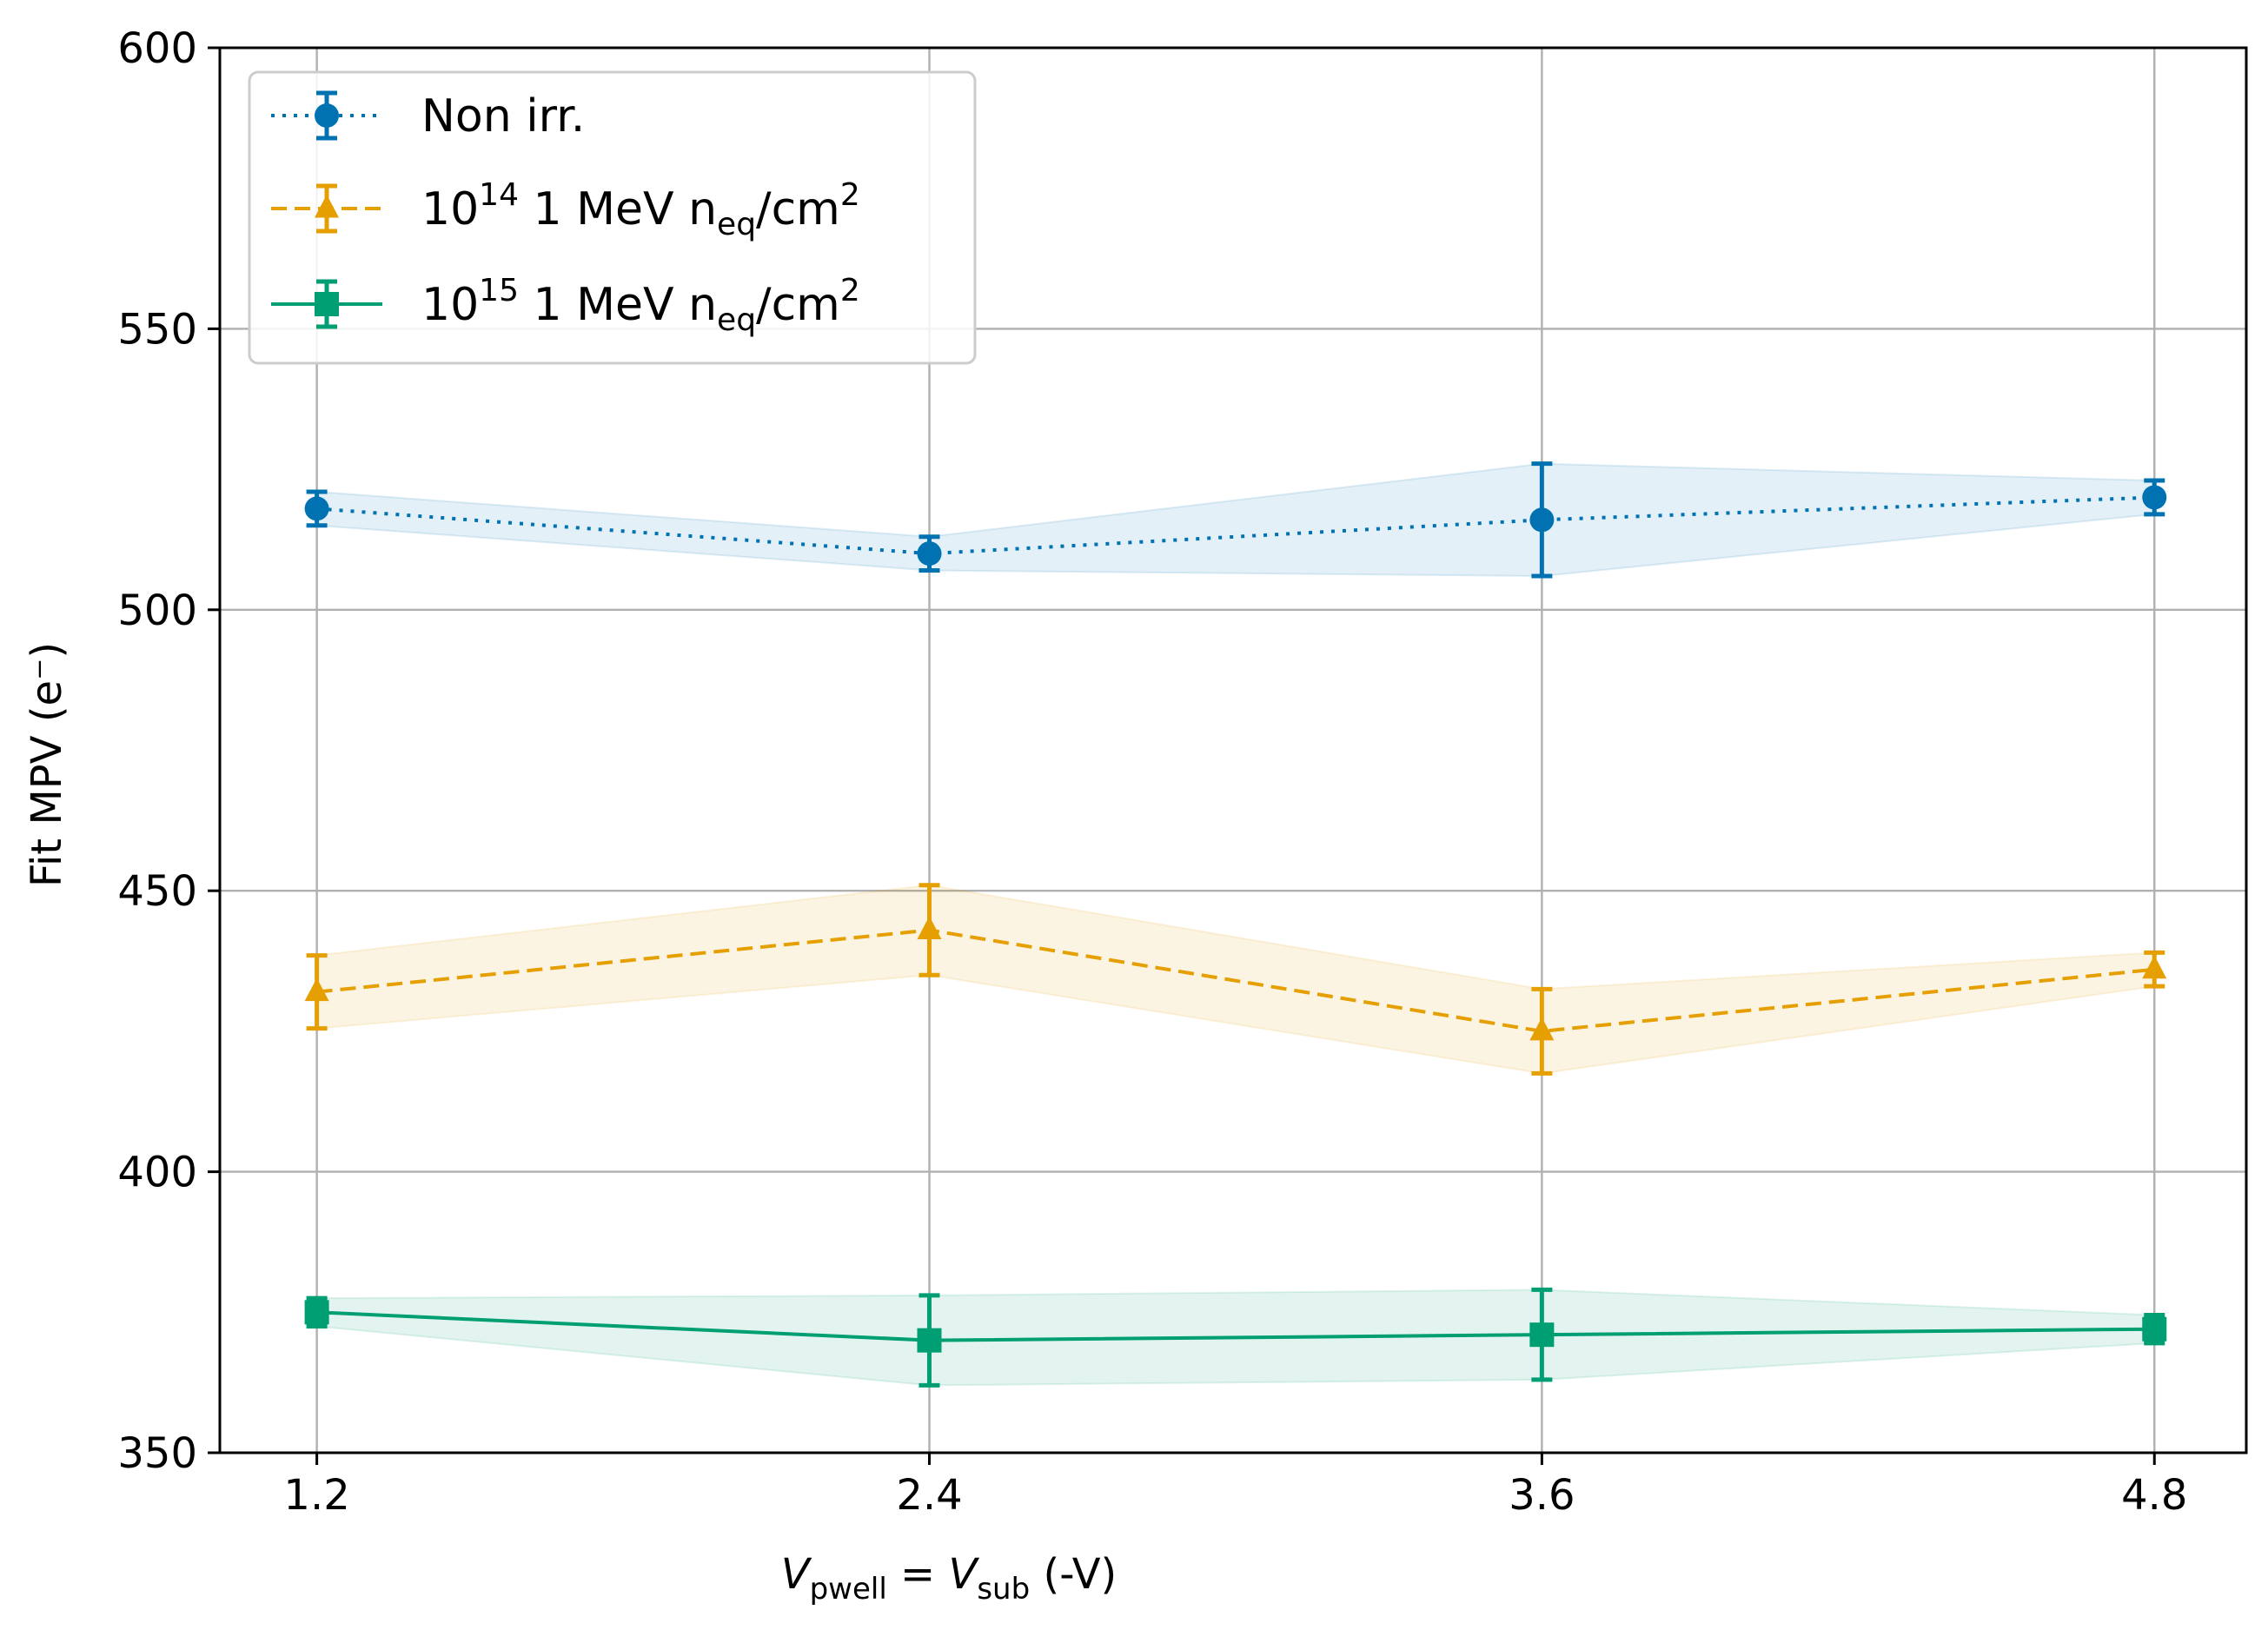 This screenshot has height=1630, width=2268. I want to click on x-axis-label: Vpwell = Vsub (-V), so click(949, 1578).